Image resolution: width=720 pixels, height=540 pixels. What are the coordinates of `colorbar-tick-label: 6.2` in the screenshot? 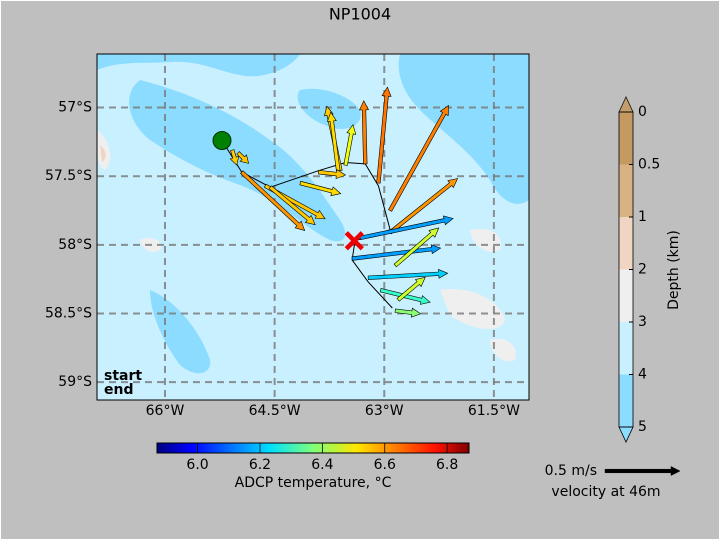 It's located at (260, 465).